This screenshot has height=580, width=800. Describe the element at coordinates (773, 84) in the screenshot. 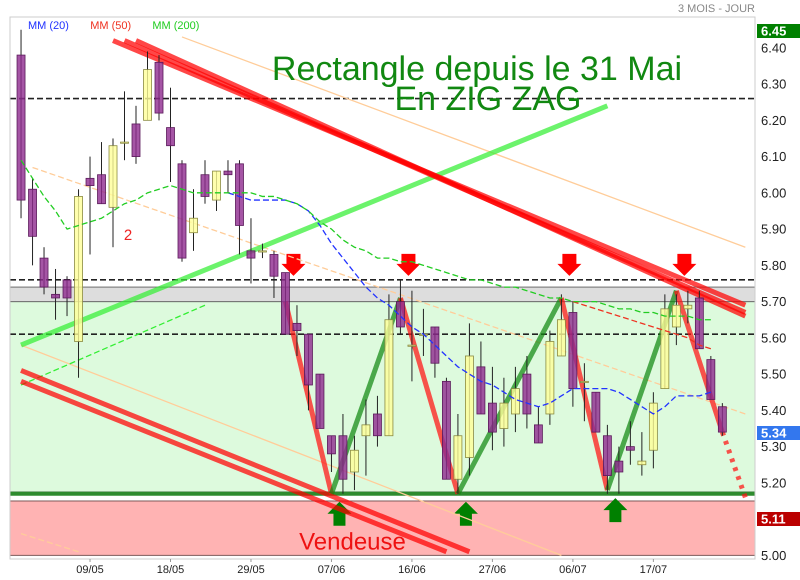

I see `y-tick-label: 6.30` at that location.